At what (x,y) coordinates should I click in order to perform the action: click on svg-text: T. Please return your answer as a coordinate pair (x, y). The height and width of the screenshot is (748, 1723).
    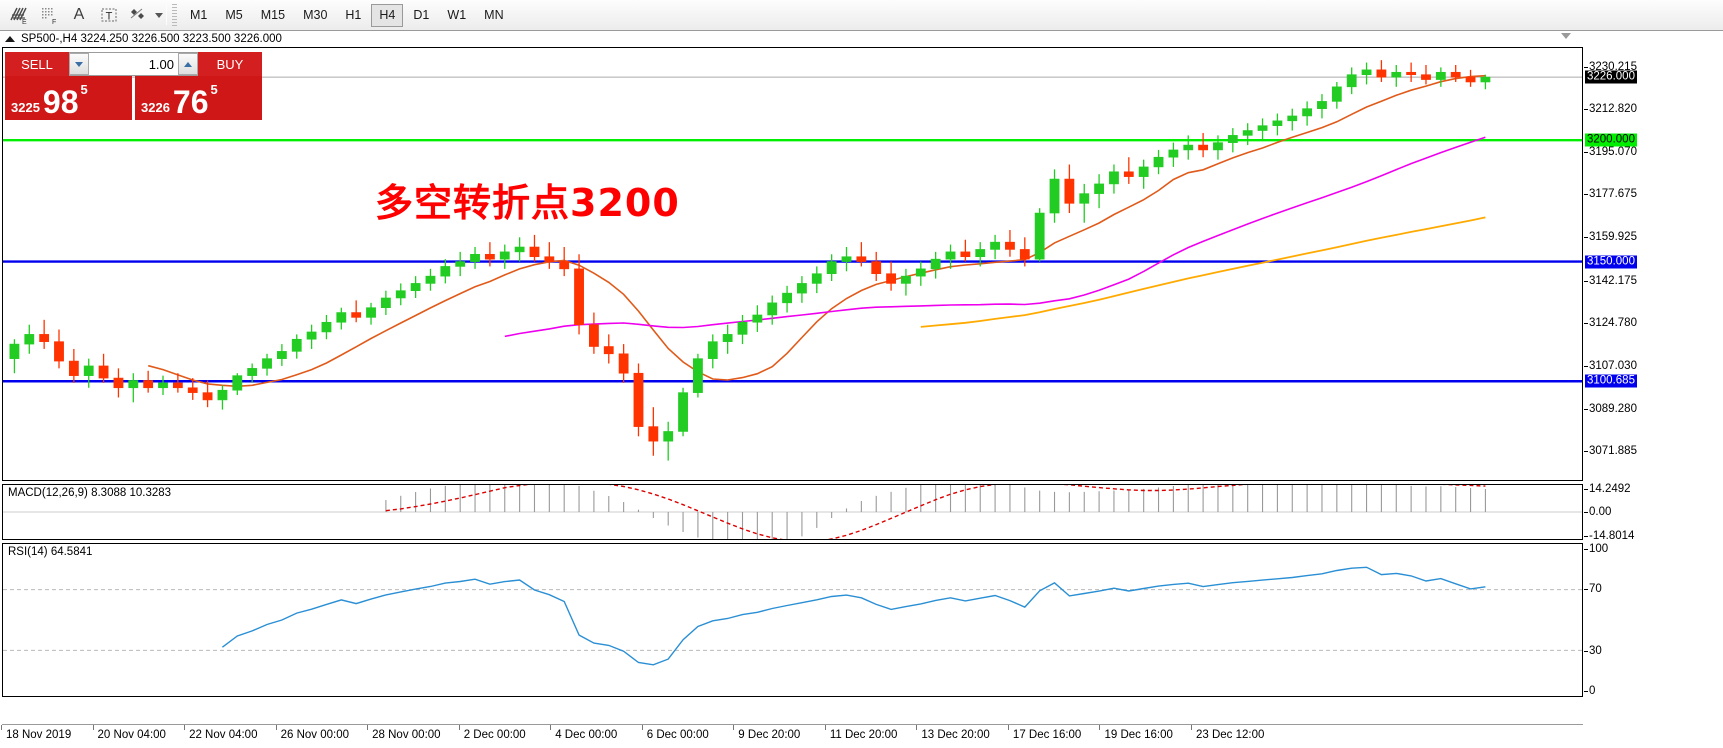
    Looking at the image, I should click on (109, 17).